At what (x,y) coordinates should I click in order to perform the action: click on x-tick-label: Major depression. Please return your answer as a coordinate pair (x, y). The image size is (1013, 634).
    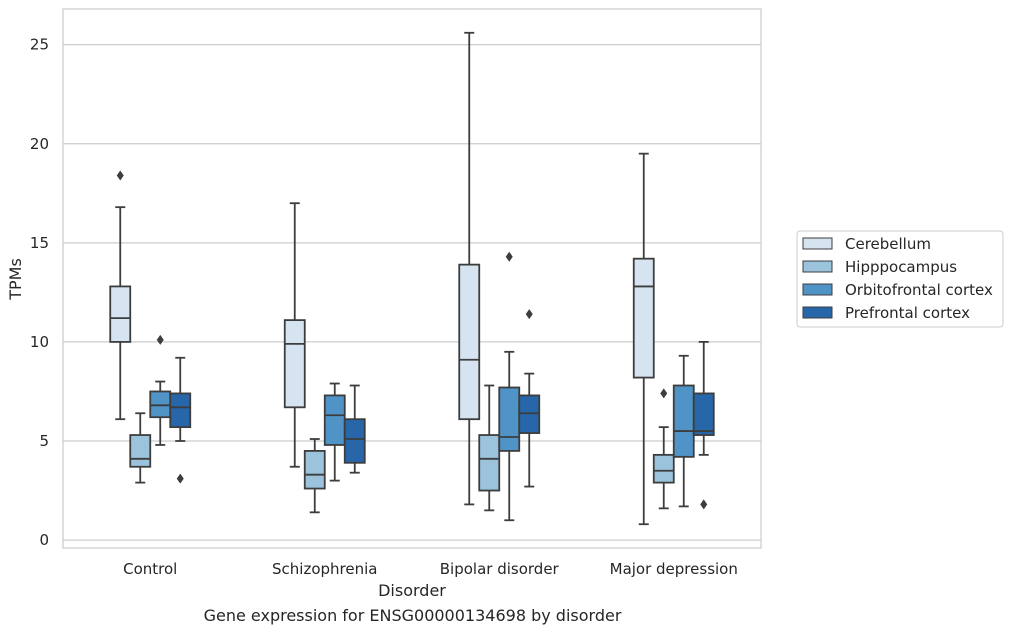
    Looking at the image, I should click on (674, 569).